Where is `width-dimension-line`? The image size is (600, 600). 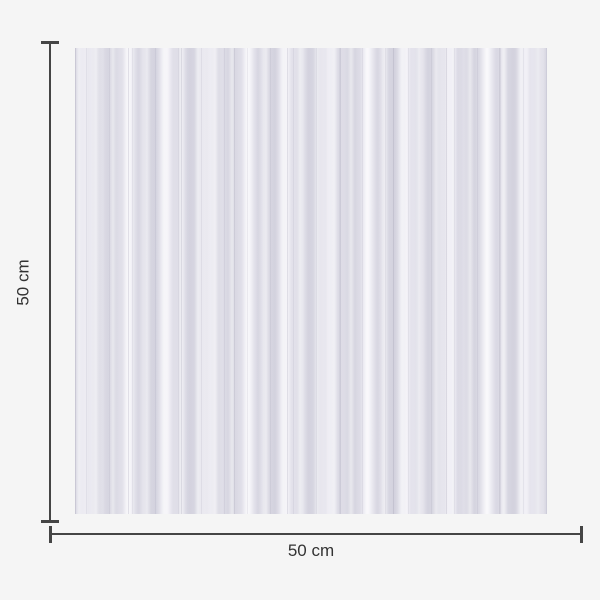
width-dimension-line is located at coordinates (316, 534).